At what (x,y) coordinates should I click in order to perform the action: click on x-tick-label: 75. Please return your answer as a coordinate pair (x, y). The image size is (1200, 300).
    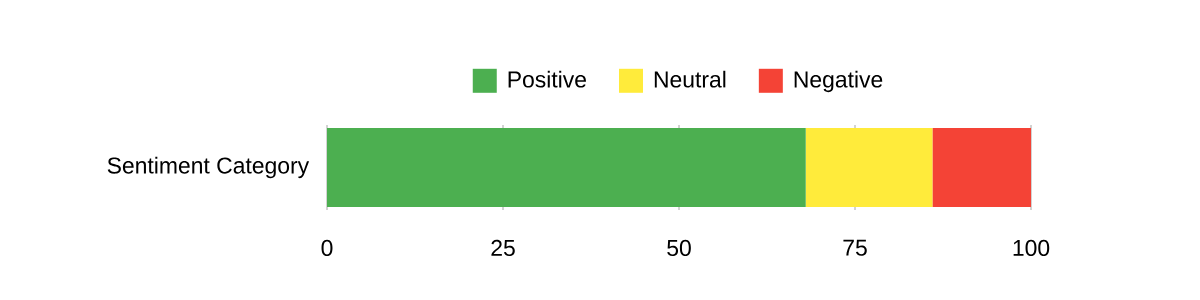
    Looking at the image, I should click on (855, 247).